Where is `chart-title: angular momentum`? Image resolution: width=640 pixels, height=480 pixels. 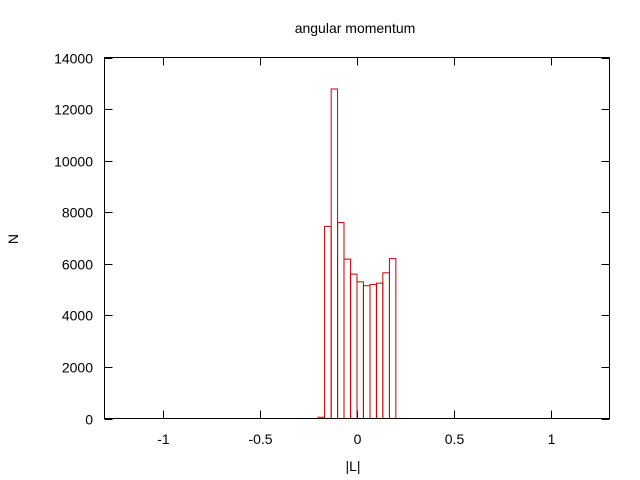 chart-title: angular momentum is located at coordinates (355, 28).